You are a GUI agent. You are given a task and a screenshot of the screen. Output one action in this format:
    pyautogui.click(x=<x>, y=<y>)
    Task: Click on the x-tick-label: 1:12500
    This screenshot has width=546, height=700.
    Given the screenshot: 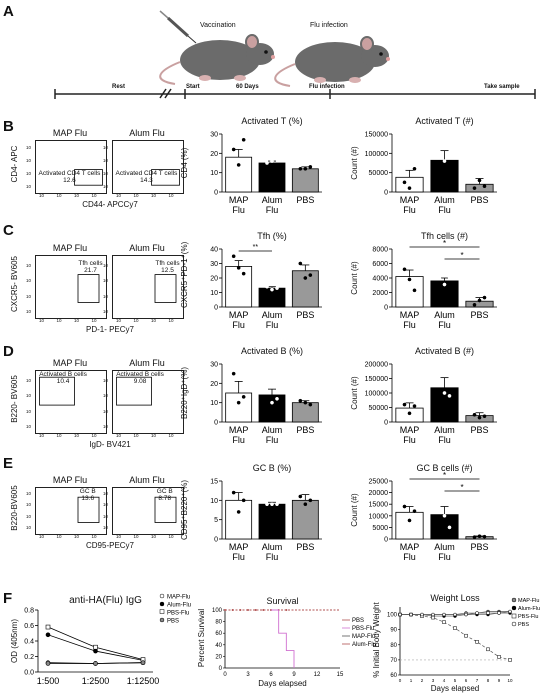 What is the action you would take?
    pyautogui.click(x=143, y=681)
    